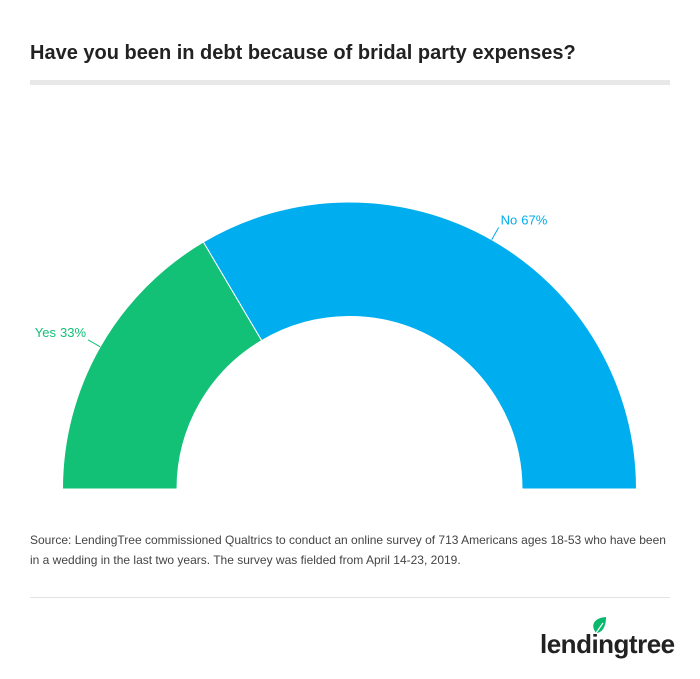  I want to click on logo-leaf, so click(599, 625).